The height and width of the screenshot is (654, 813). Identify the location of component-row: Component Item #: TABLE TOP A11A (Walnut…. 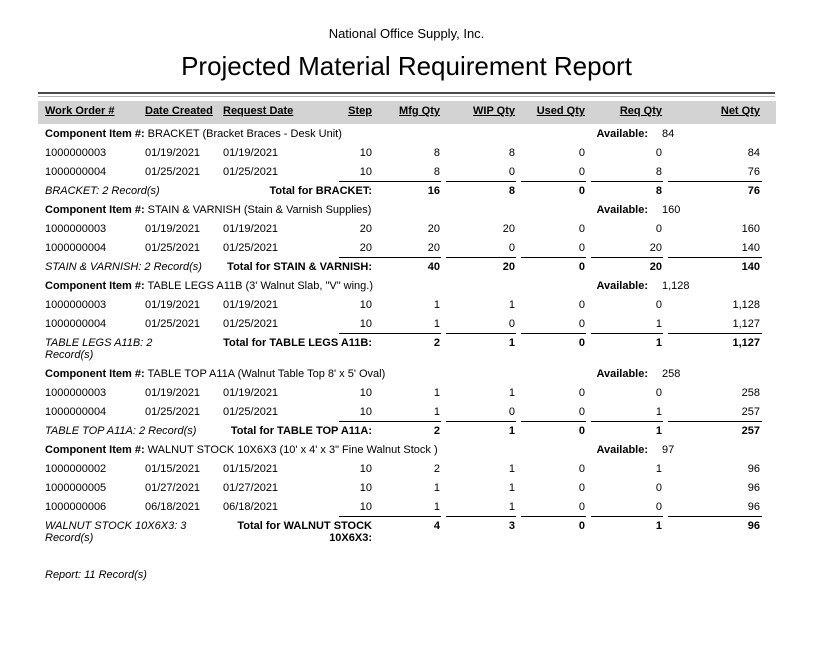
(407, 373).